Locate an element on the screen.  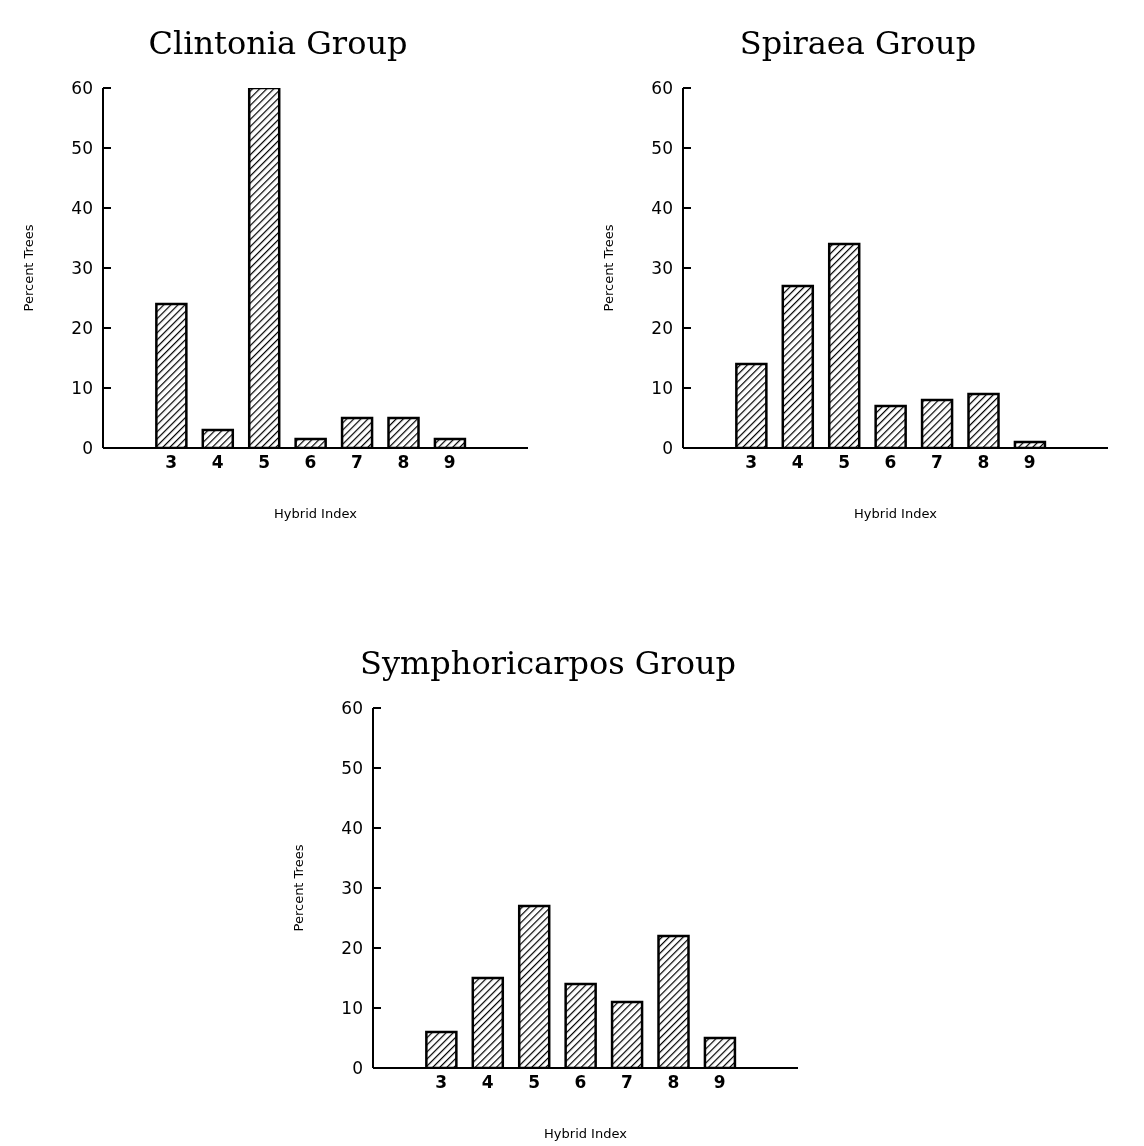
chart-title: Symphoricarpos Group is located at coordinates (548, 663).